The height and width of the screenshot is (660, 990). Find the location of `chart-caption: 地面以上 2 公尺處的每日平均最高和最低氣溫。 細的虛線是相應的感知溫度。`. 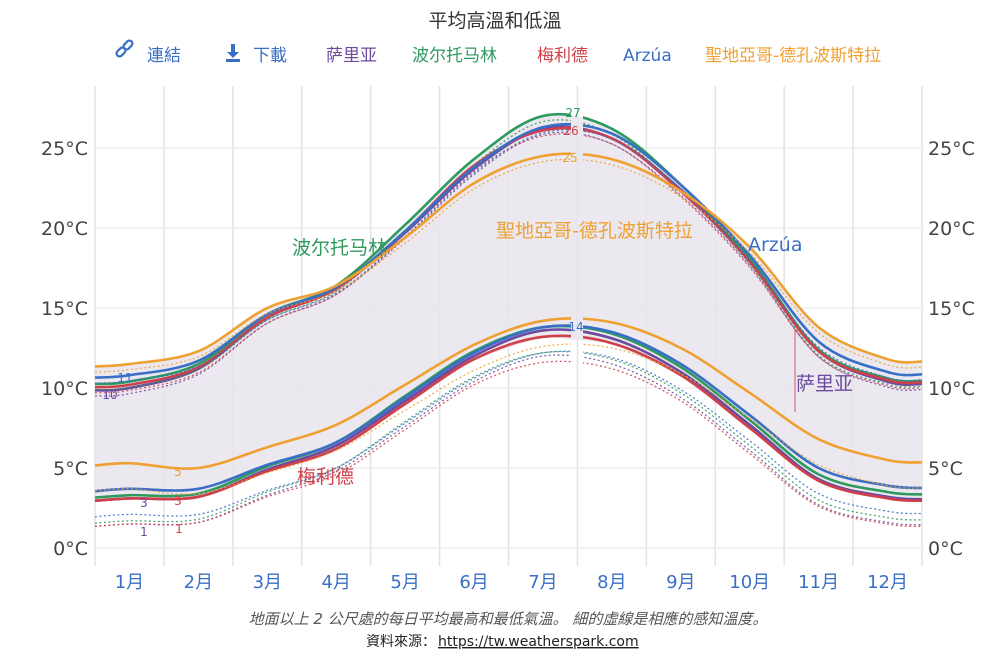

chart-caption: 地面以上 2 公尺處的每日平均最高和最低氣溫。 細的虛線是相應的感知溫度。 is located at coordinates (508, 619).